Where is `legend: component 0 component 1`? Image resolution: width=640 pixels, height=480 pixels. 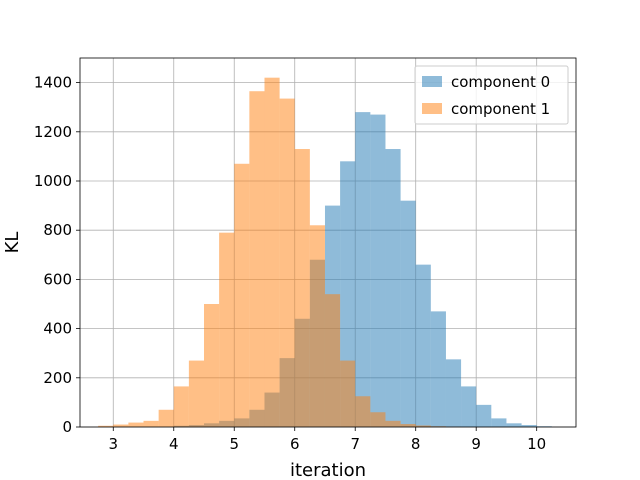
legend: component 0 component 1 is located at coordinates (491, 95).